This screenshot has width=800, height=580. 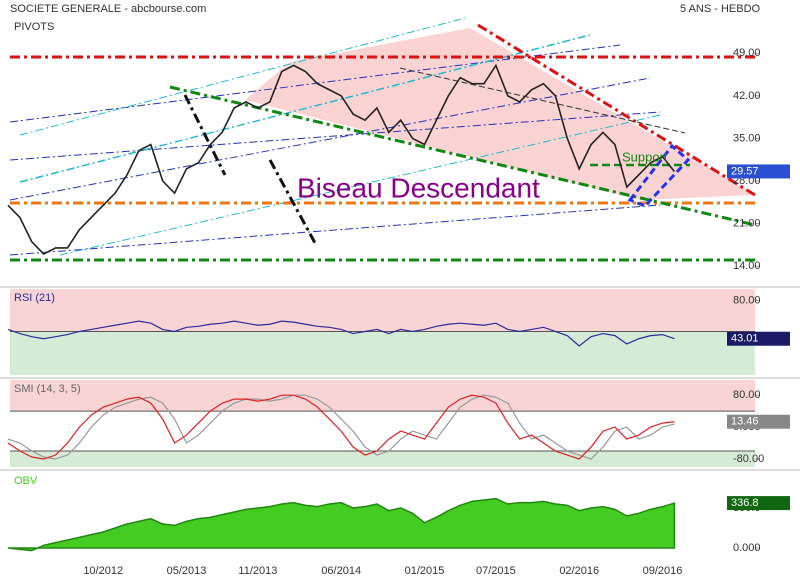 What do you see at coordinates (341, 524) in the screenshot?
I see `obv-area` at bounding box center [341, 524].